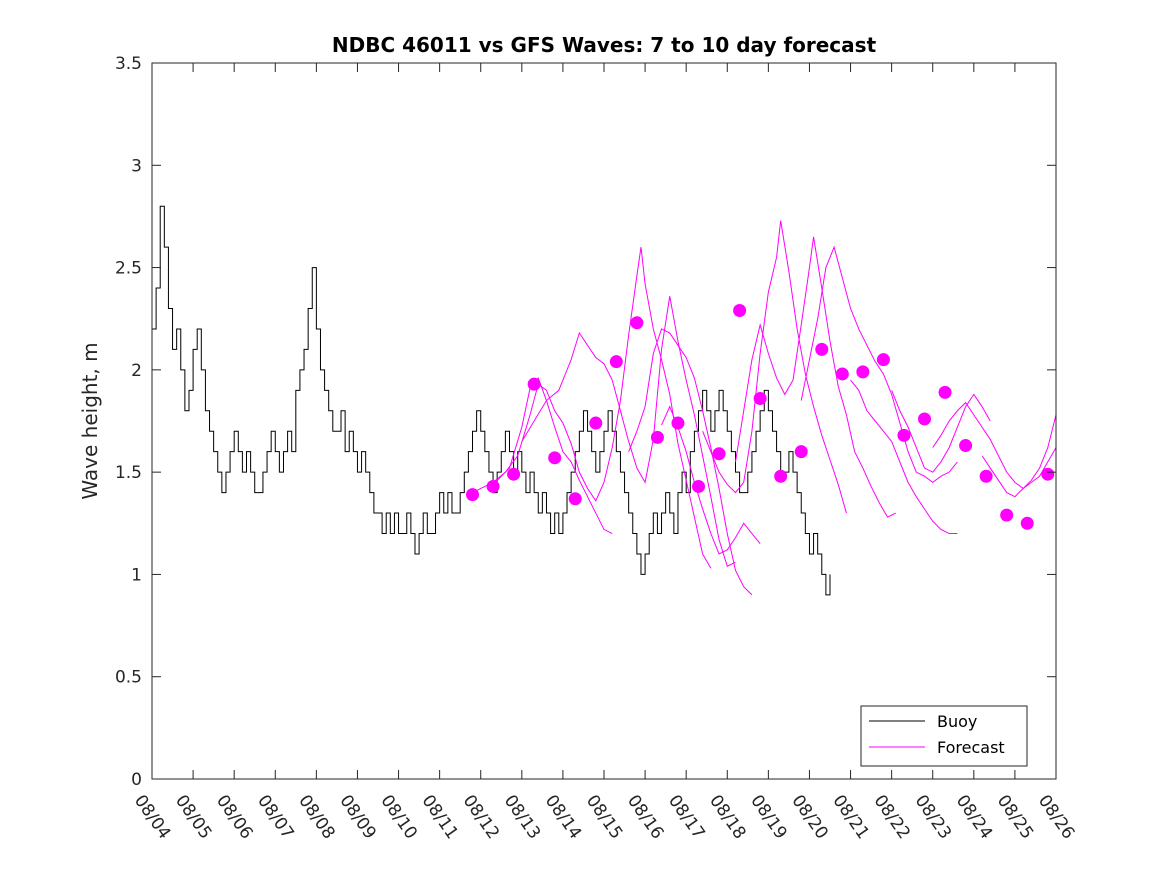 Image resolution: width=1167 pixels, height=875 pixels. I want to click on y-axis-label: Wave height, m, so click(90, 420).